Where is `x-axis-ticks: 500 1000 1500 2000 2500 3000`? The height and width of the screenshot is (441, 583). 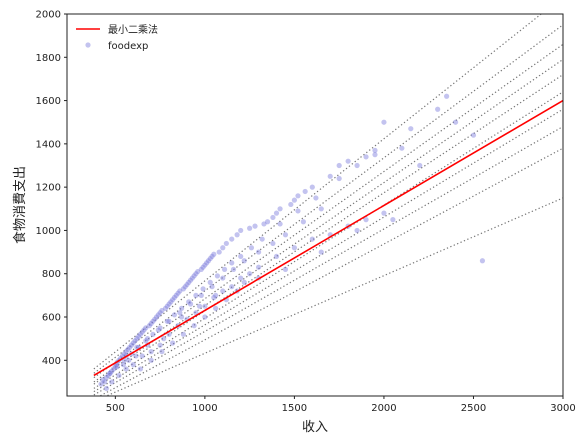 x-axis-ticks: 500 1000 1500 2000 2500 3000 is located at coordinates (341, 405).